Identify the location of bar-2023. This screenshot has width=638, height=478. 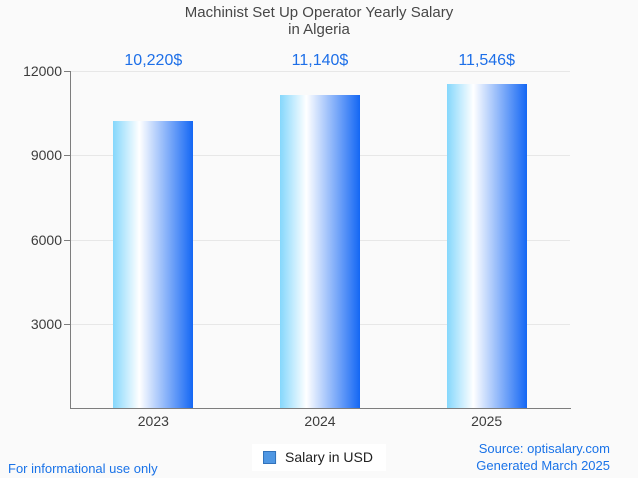
(153, 264).